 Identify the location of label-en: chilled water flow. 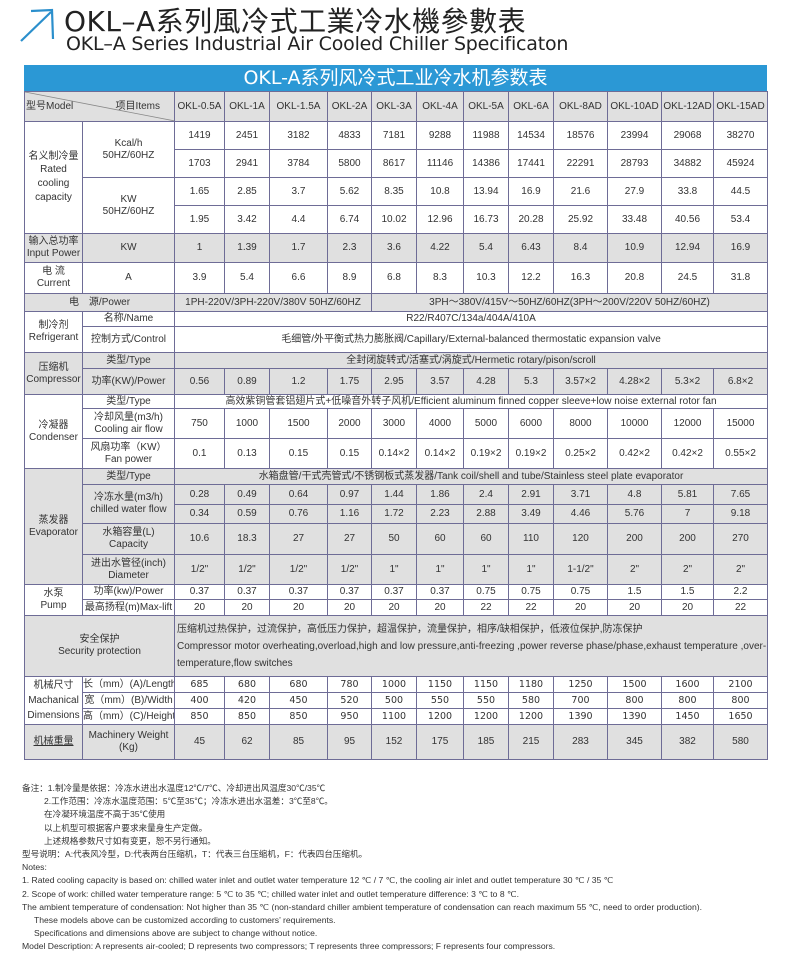
(128, 509).